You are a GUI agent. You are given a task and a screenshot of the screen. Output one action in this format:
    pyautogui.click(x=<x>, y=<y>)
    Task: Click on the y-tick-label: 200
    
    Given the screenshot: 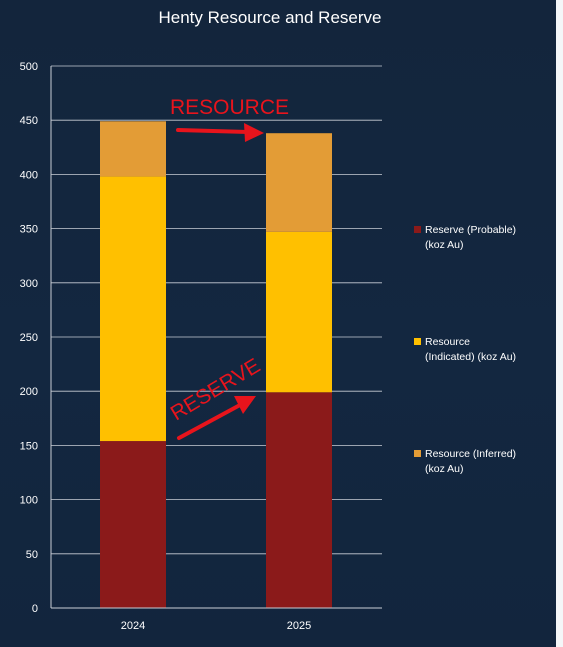 What is the action you would take?
    pyautogui.click(x=29, y=392)
    